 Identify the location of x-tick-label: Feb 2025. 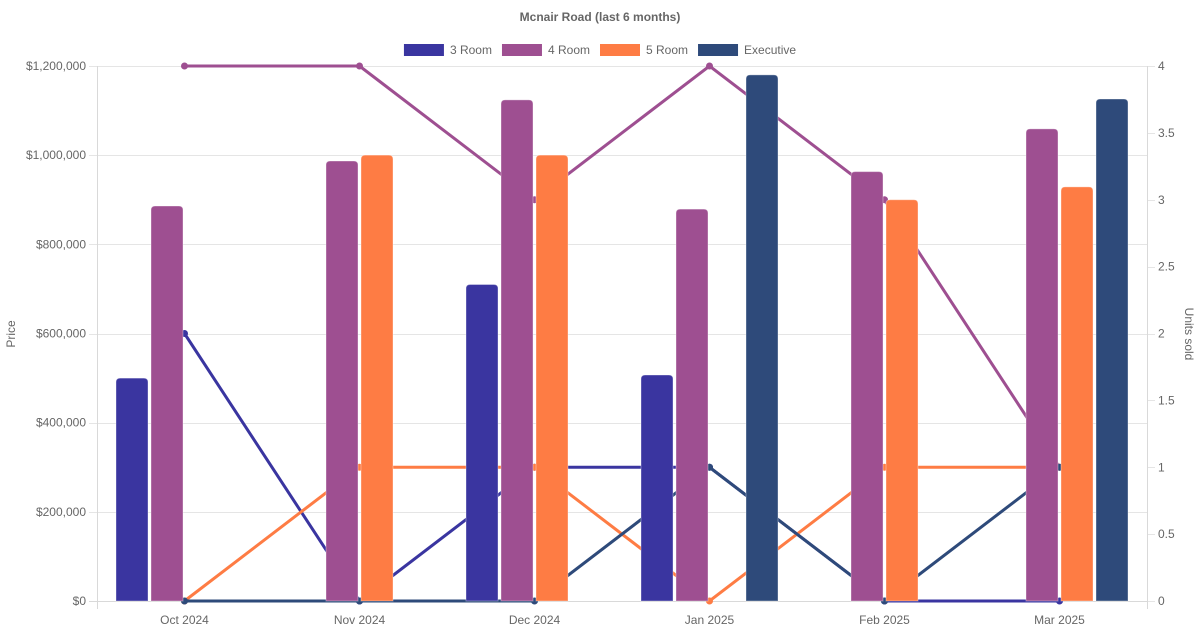
(884, 620).